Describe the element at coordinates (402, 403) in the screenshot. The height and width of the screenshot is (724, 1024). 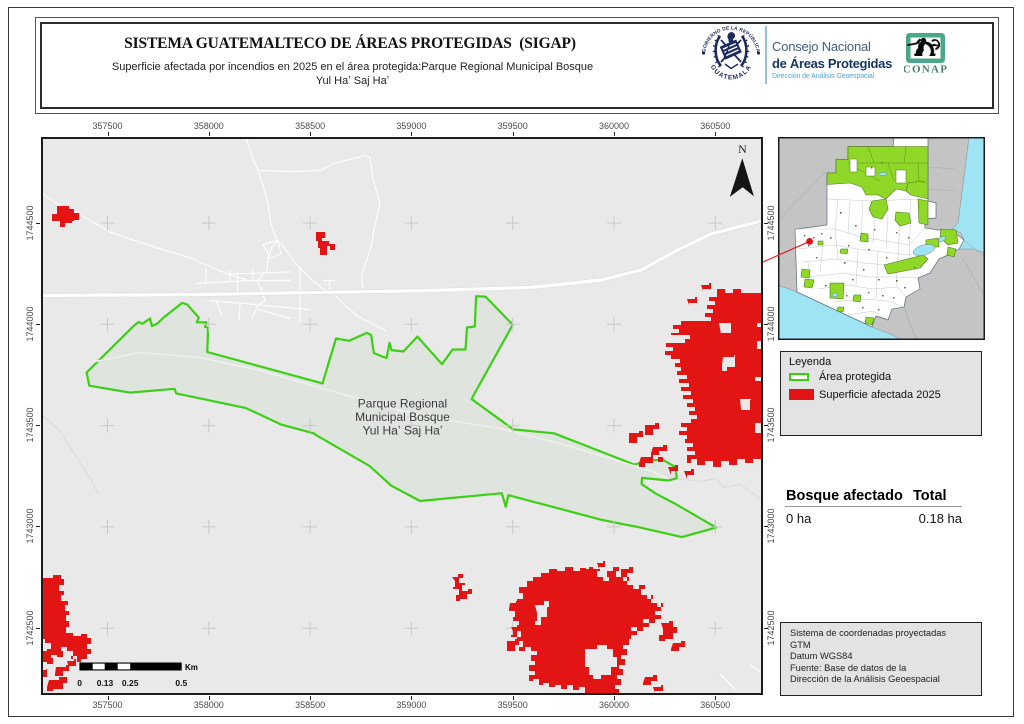
I see `svg-text: Parque Regional` at that location.